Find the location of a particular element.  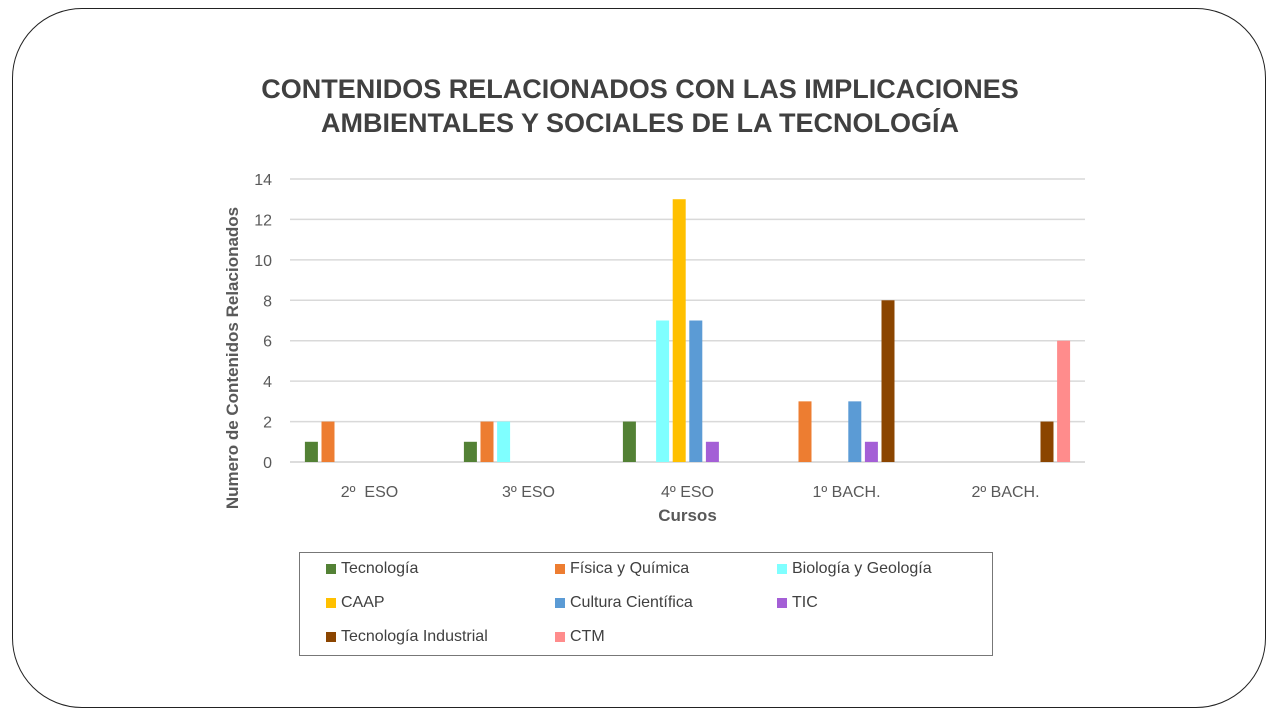

legend-item: Tecnología Industrial is located at coordinates (407, 637).